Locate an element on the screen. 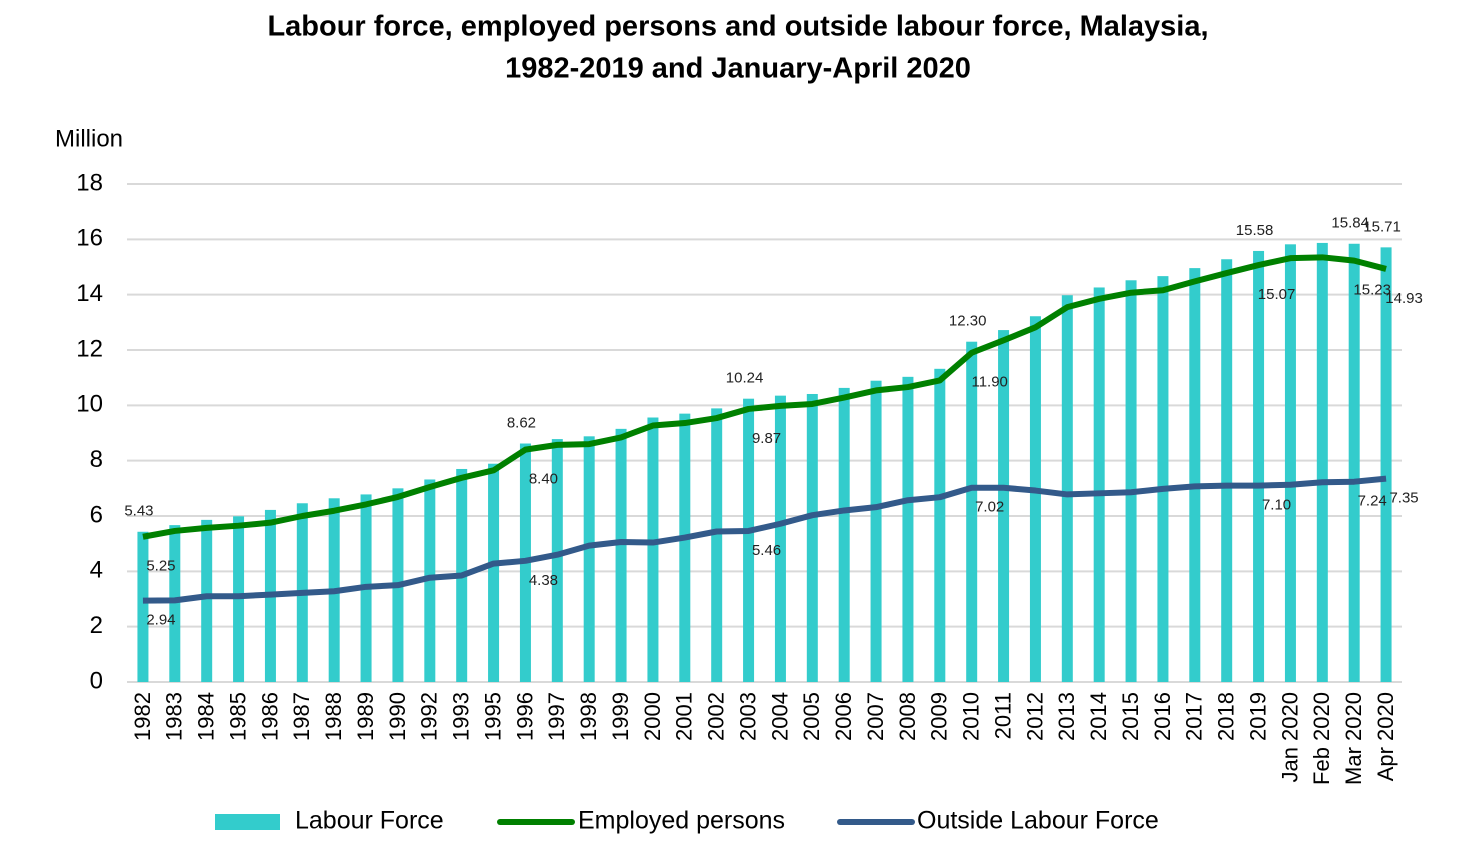 This screenshot has height=861, width=1468. x-tick-label: 1999 is located at coordinates (620, 716).